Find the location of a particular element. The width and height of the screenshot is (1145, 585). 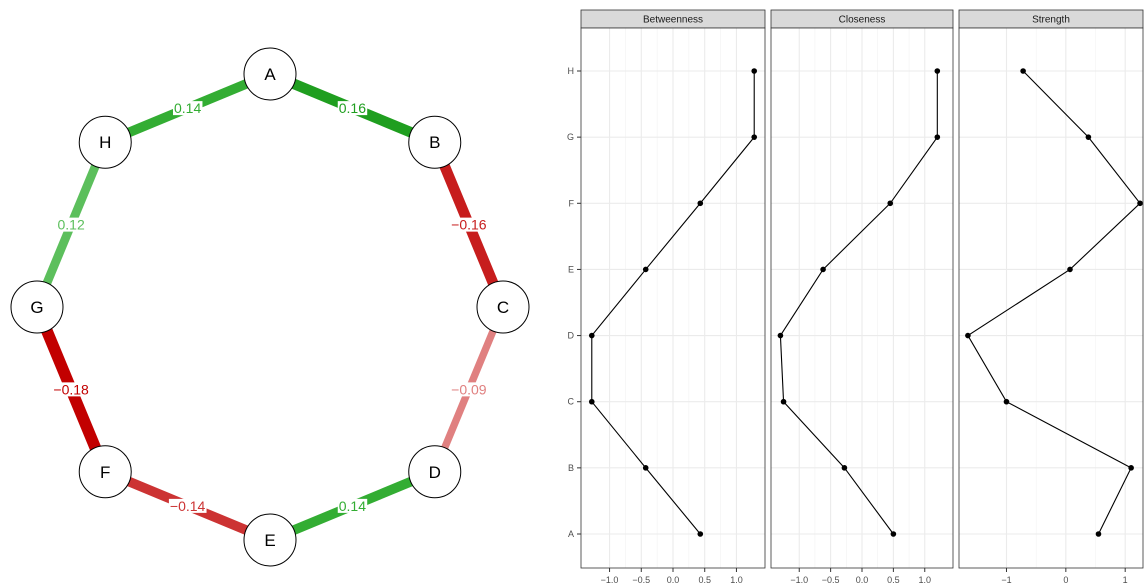

edge-weight-label: 0.12 is located at coordinates (70, 225).